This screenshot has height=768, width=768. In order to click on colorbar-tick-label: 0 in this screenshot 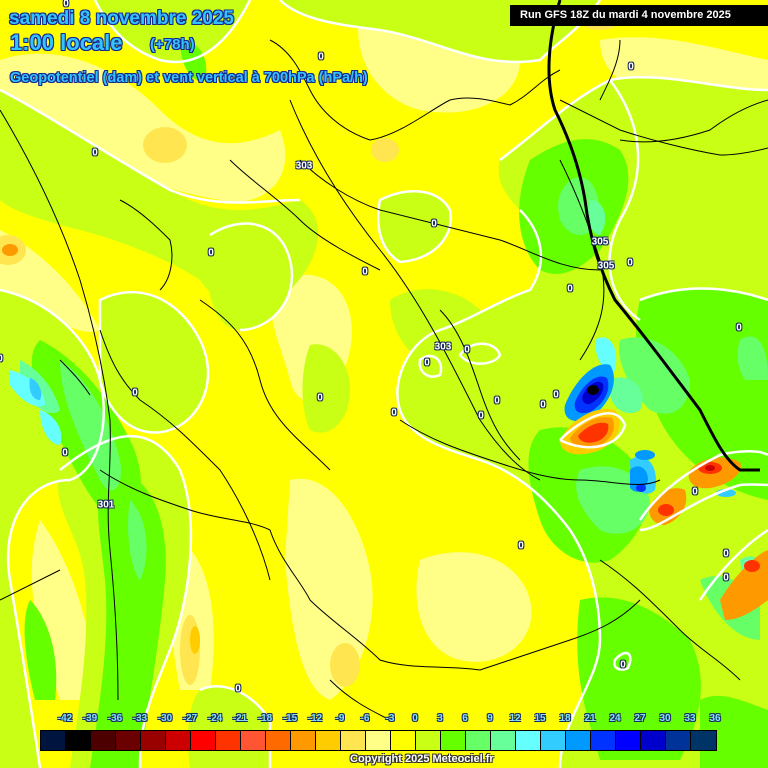, I will do `click(415, 718)`.